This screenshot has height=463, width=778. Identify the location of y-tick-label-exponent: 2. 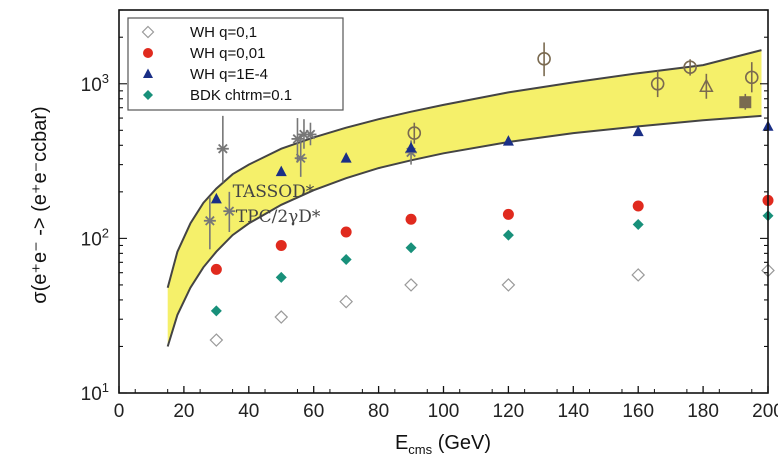
(105, 232).